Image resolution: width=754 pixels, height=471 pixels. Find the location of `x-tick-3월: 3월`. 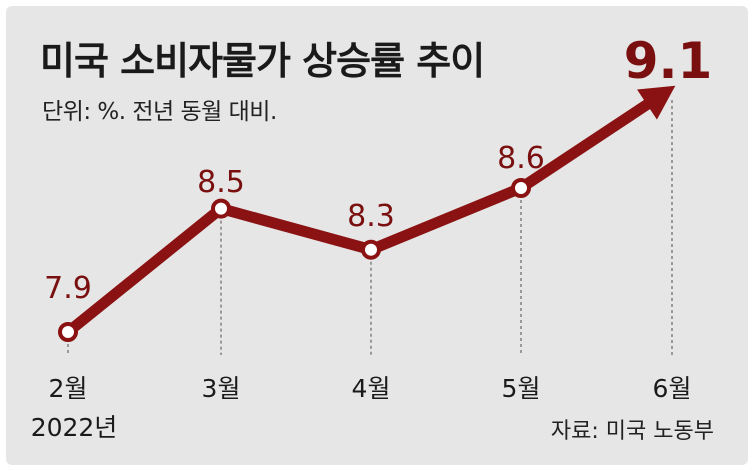

x-tick-3월: 3월 is located at coordinates (221, 388).